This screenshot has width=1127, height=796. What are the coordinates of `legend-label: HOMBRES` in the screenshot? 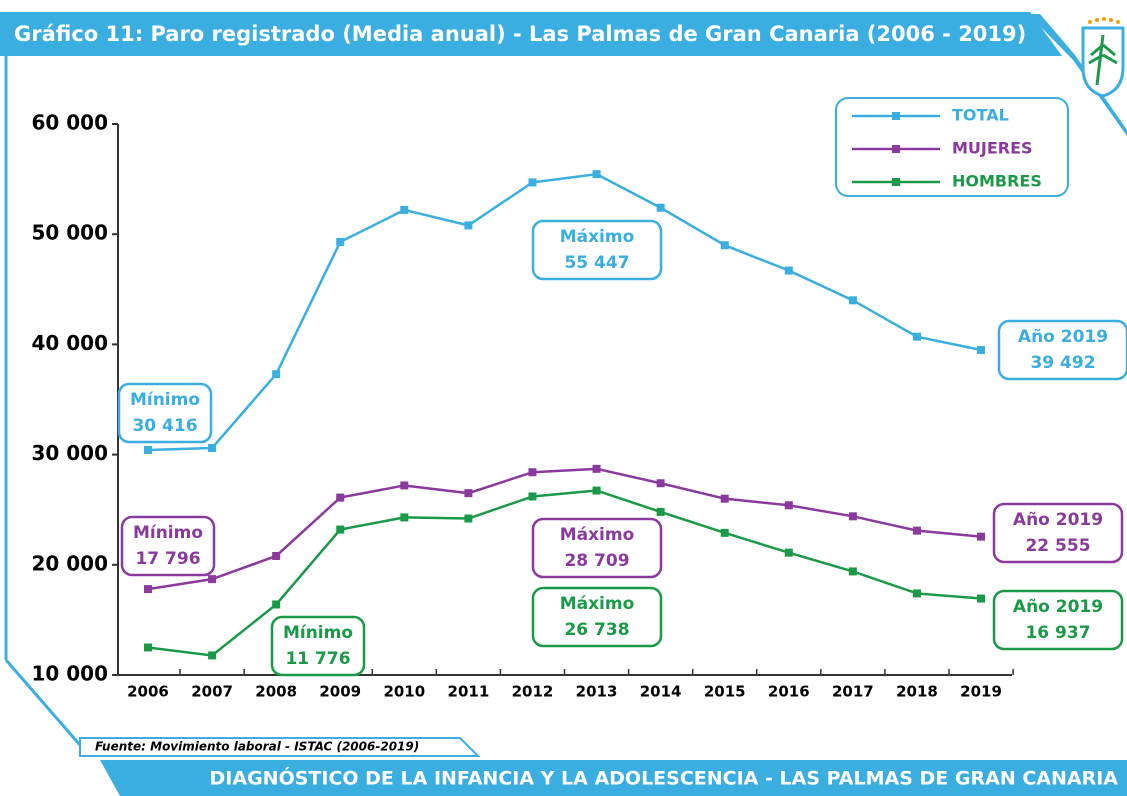 It's located at (997, 181).